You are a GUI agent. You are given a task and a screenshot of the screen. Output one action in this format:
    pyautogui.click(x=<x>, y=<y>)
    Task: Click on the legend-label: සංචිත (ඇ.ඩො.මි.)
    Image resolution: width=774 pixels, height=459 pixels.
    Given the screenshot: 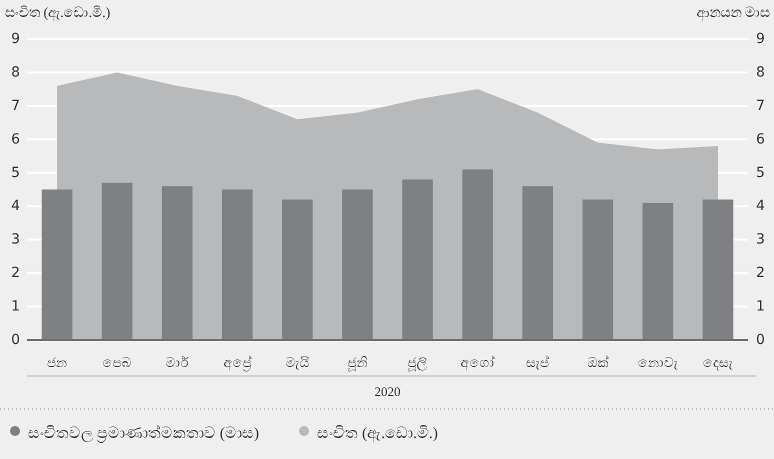 What is the action you would take?
    pyautogui.click(x=377, y=433)
    